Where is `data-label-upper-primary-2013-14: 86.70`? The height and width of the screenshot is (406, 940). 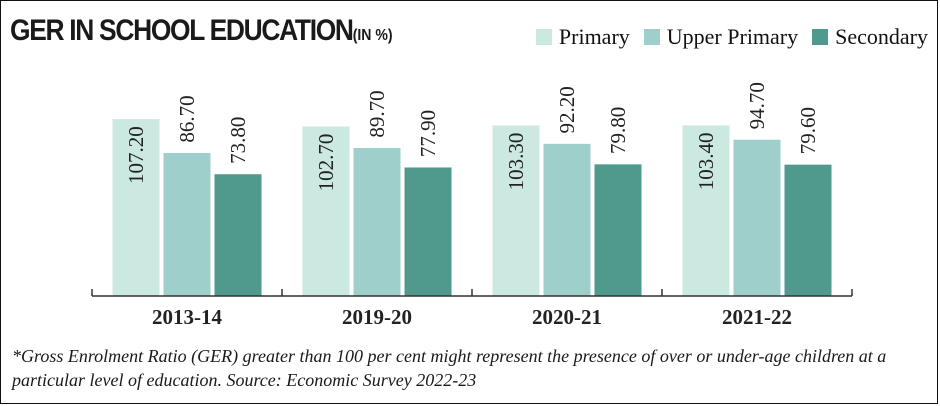 data-label-upper-primary-2013-14: 86.70 is located at coordinates (187, 118).